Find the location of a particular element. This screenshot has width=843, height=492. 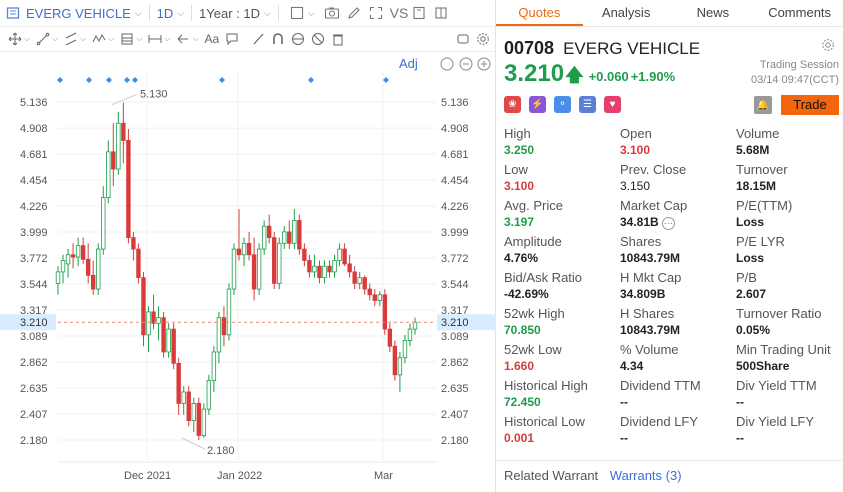

lightning-icon: ⚡ is located at coordinates (537, 104).